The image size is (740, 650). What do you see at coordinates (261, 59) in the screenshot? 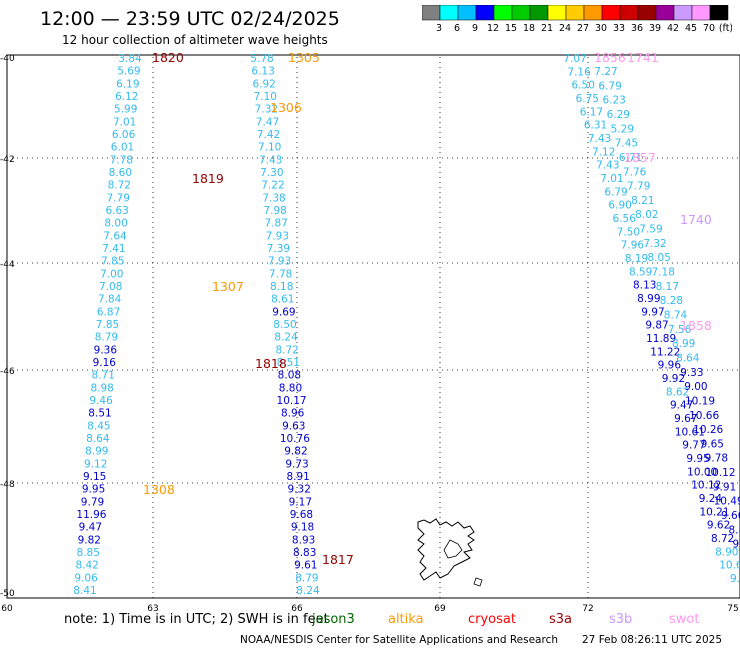
I see `wave-height-value: 5.78` at bounding box center [261, 59].